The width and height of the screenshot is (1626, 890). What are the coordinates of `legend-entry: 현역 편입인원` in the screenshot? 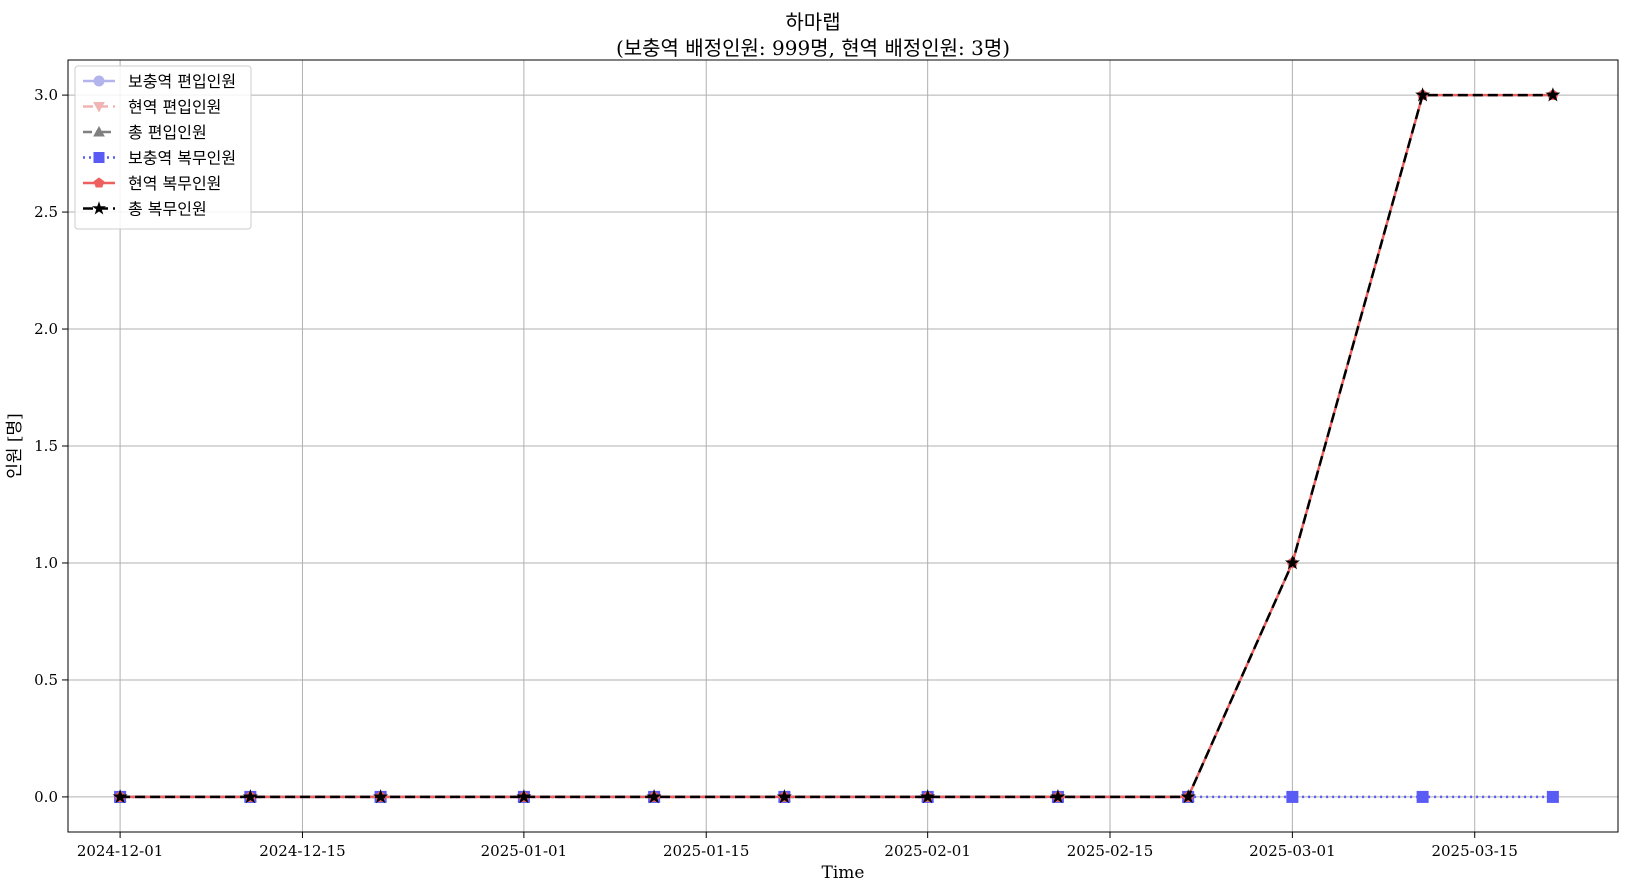 It's located at (152, 107).